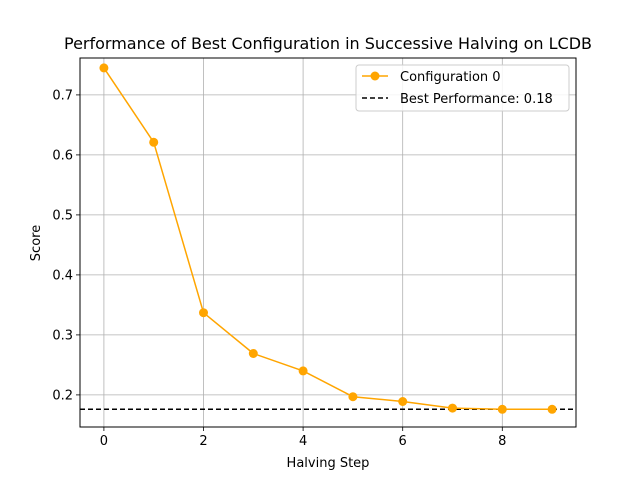  Describe the element at coordinates (62, 95) in the screenshot. I see `y-tick-label: 0.7` at that location.